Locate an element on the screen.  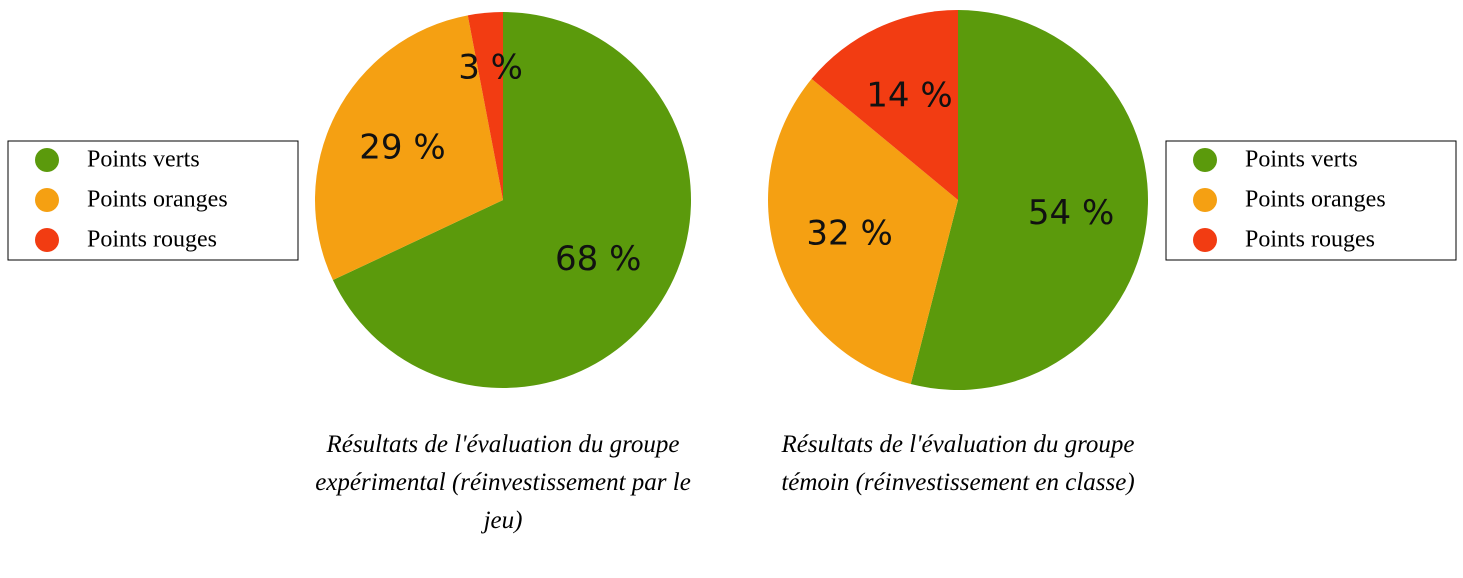
value-label: 29 % is located at coordinates (402, 147).